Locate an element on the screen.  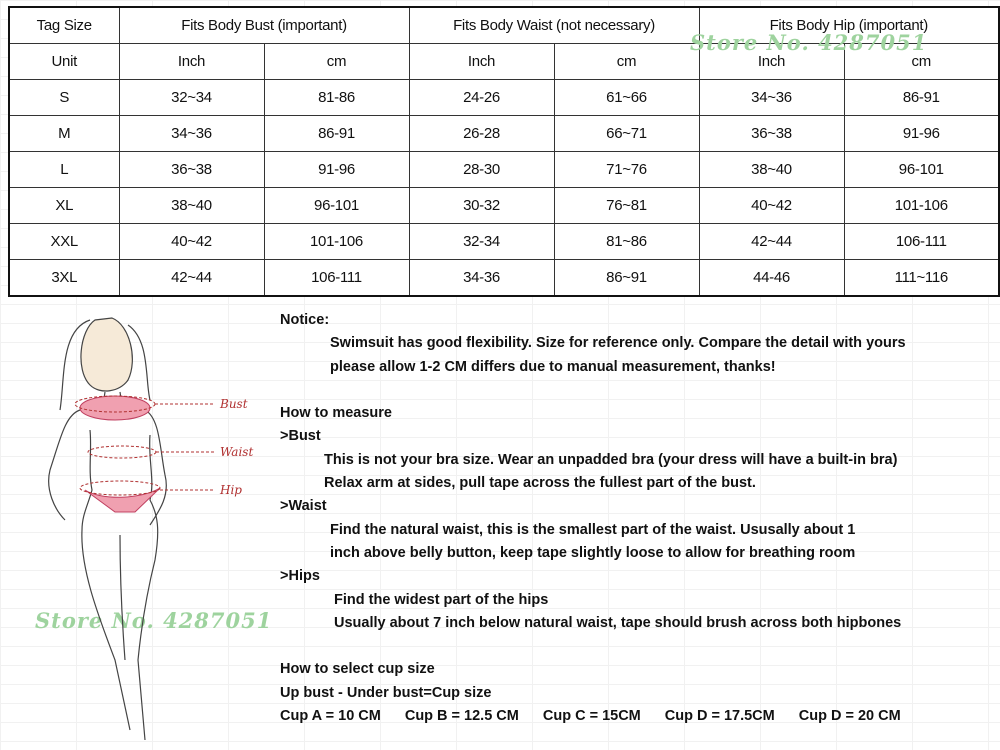
size-cell: S is located at coordinates (64, 97).